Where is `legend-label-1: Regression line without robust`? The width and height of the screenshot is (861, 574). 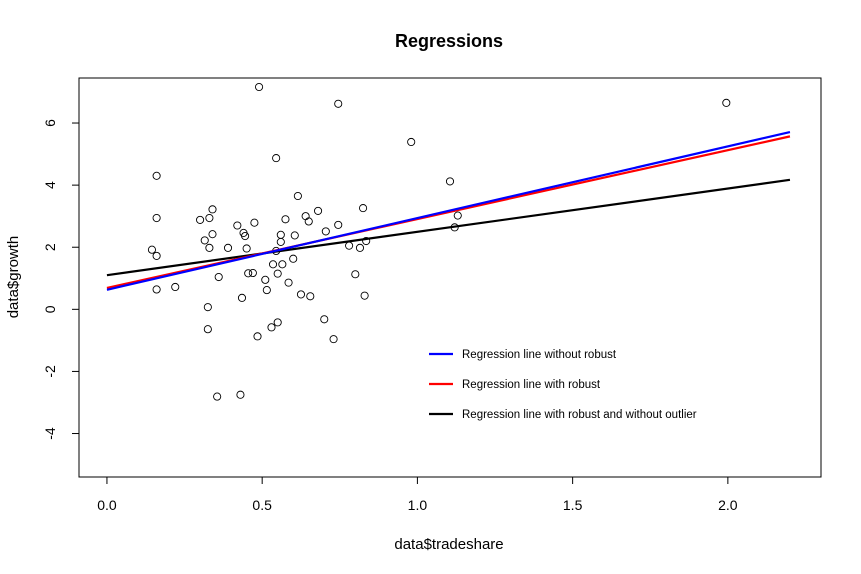
legend-label-1: Regression line without robust is located at coordinates (539, 355).